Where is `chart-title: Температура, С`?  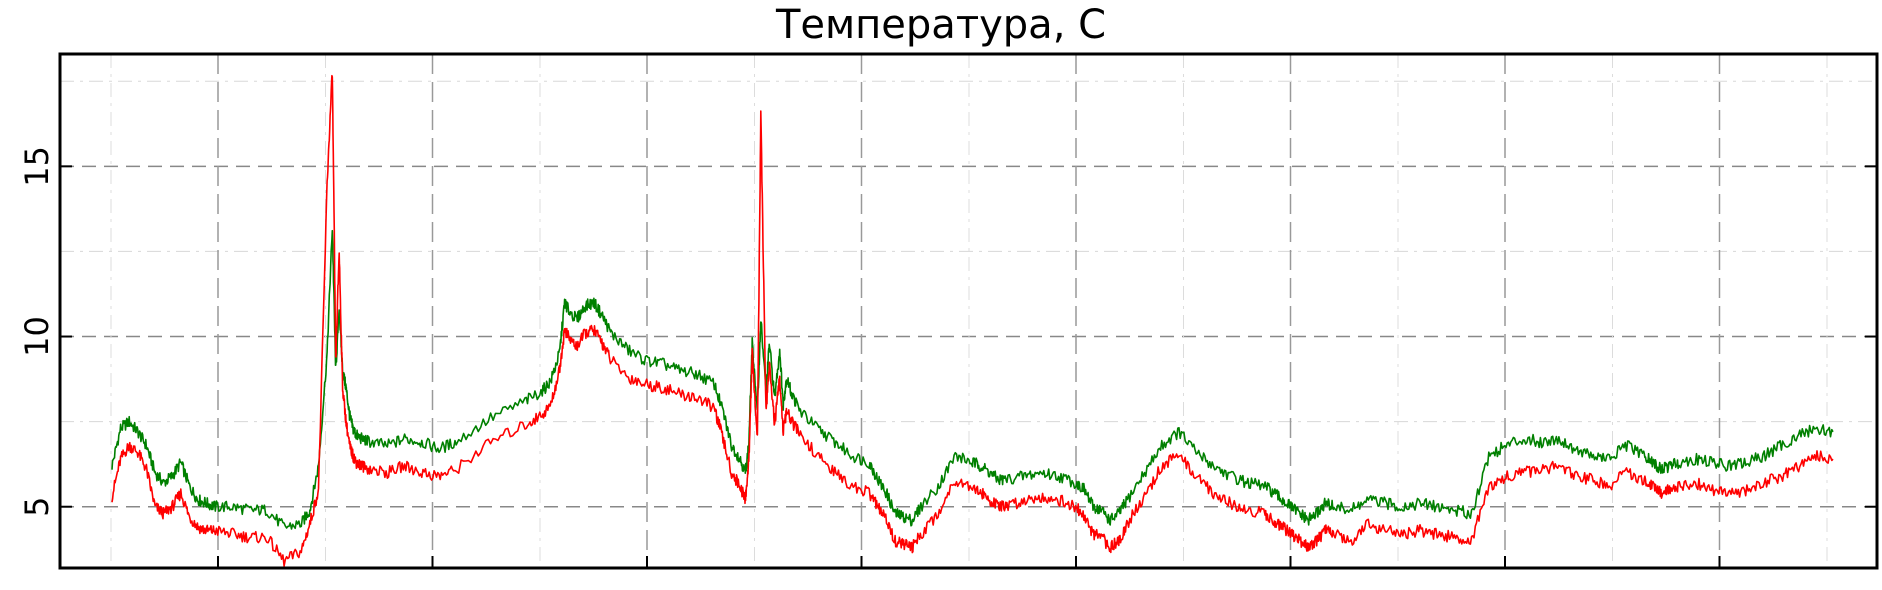 chart-title: Температура, С is located at coordinates (941, 25).